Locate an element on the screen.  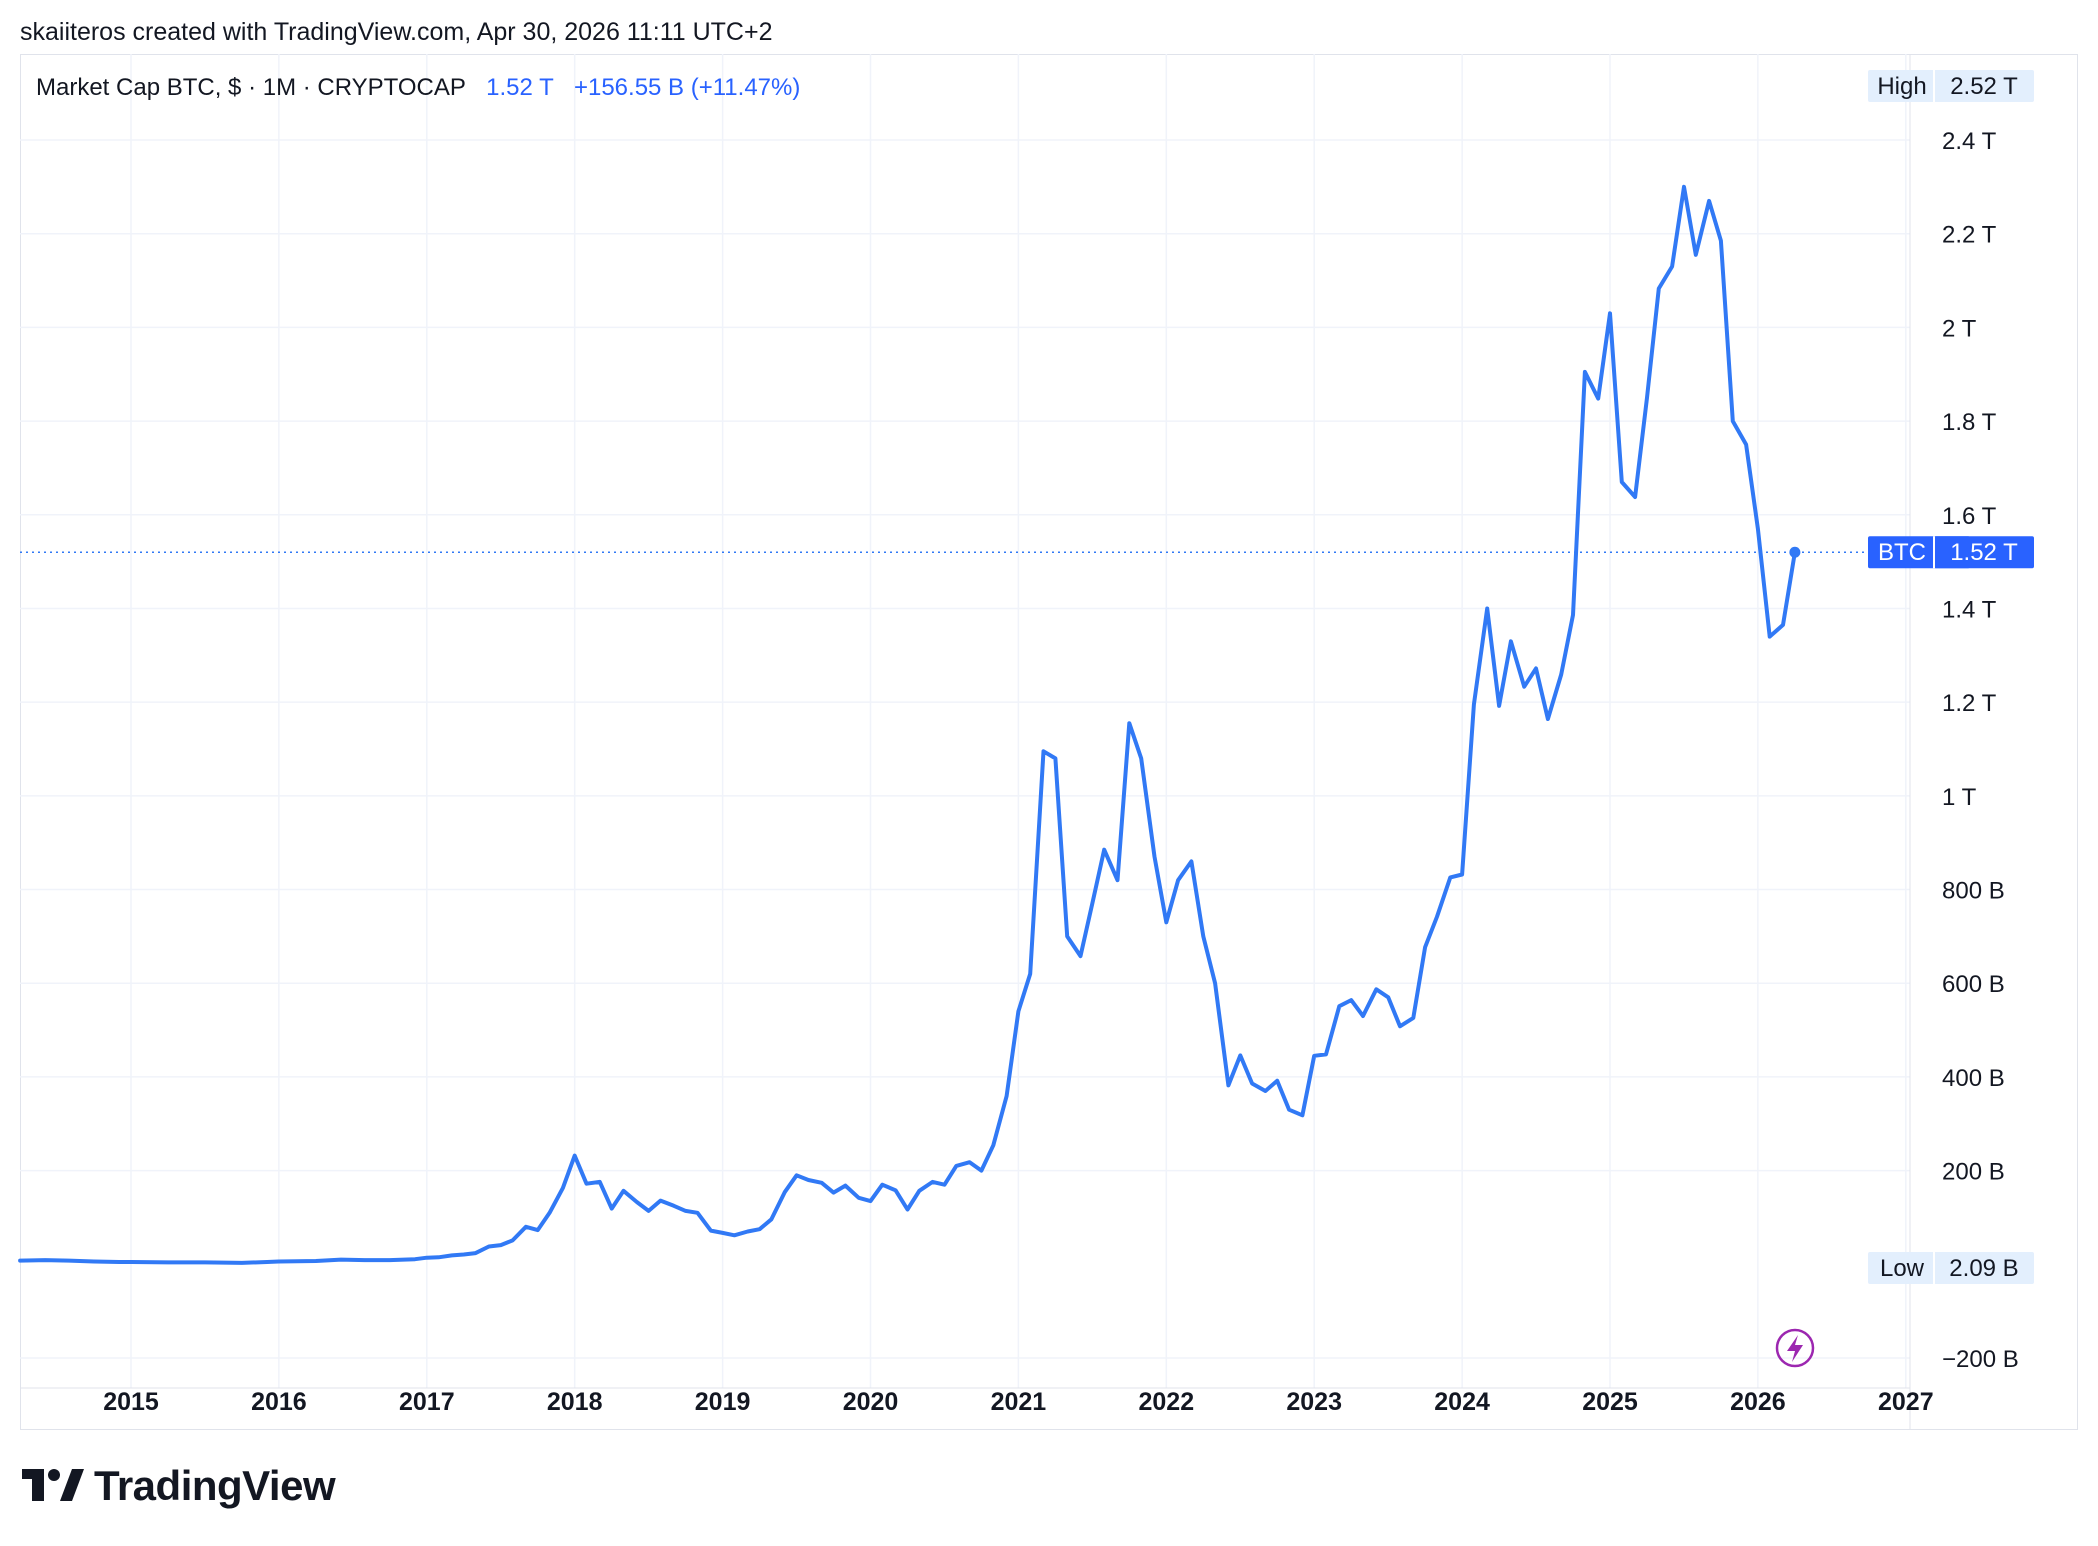
x-tick-label: 2020 is located at coordinates (871, 1402).